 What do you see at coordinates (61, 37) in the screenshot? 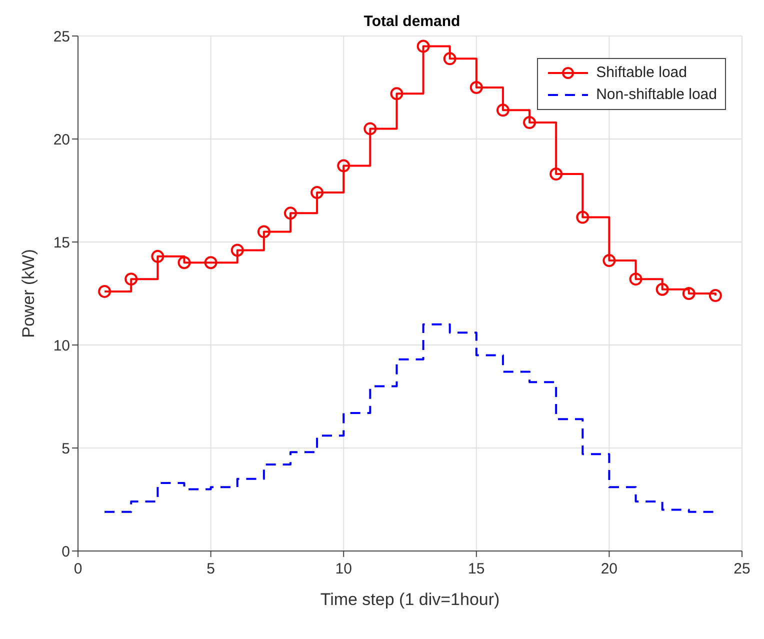
I see `y-tick-label: 25` at bounding box center [61, 37].